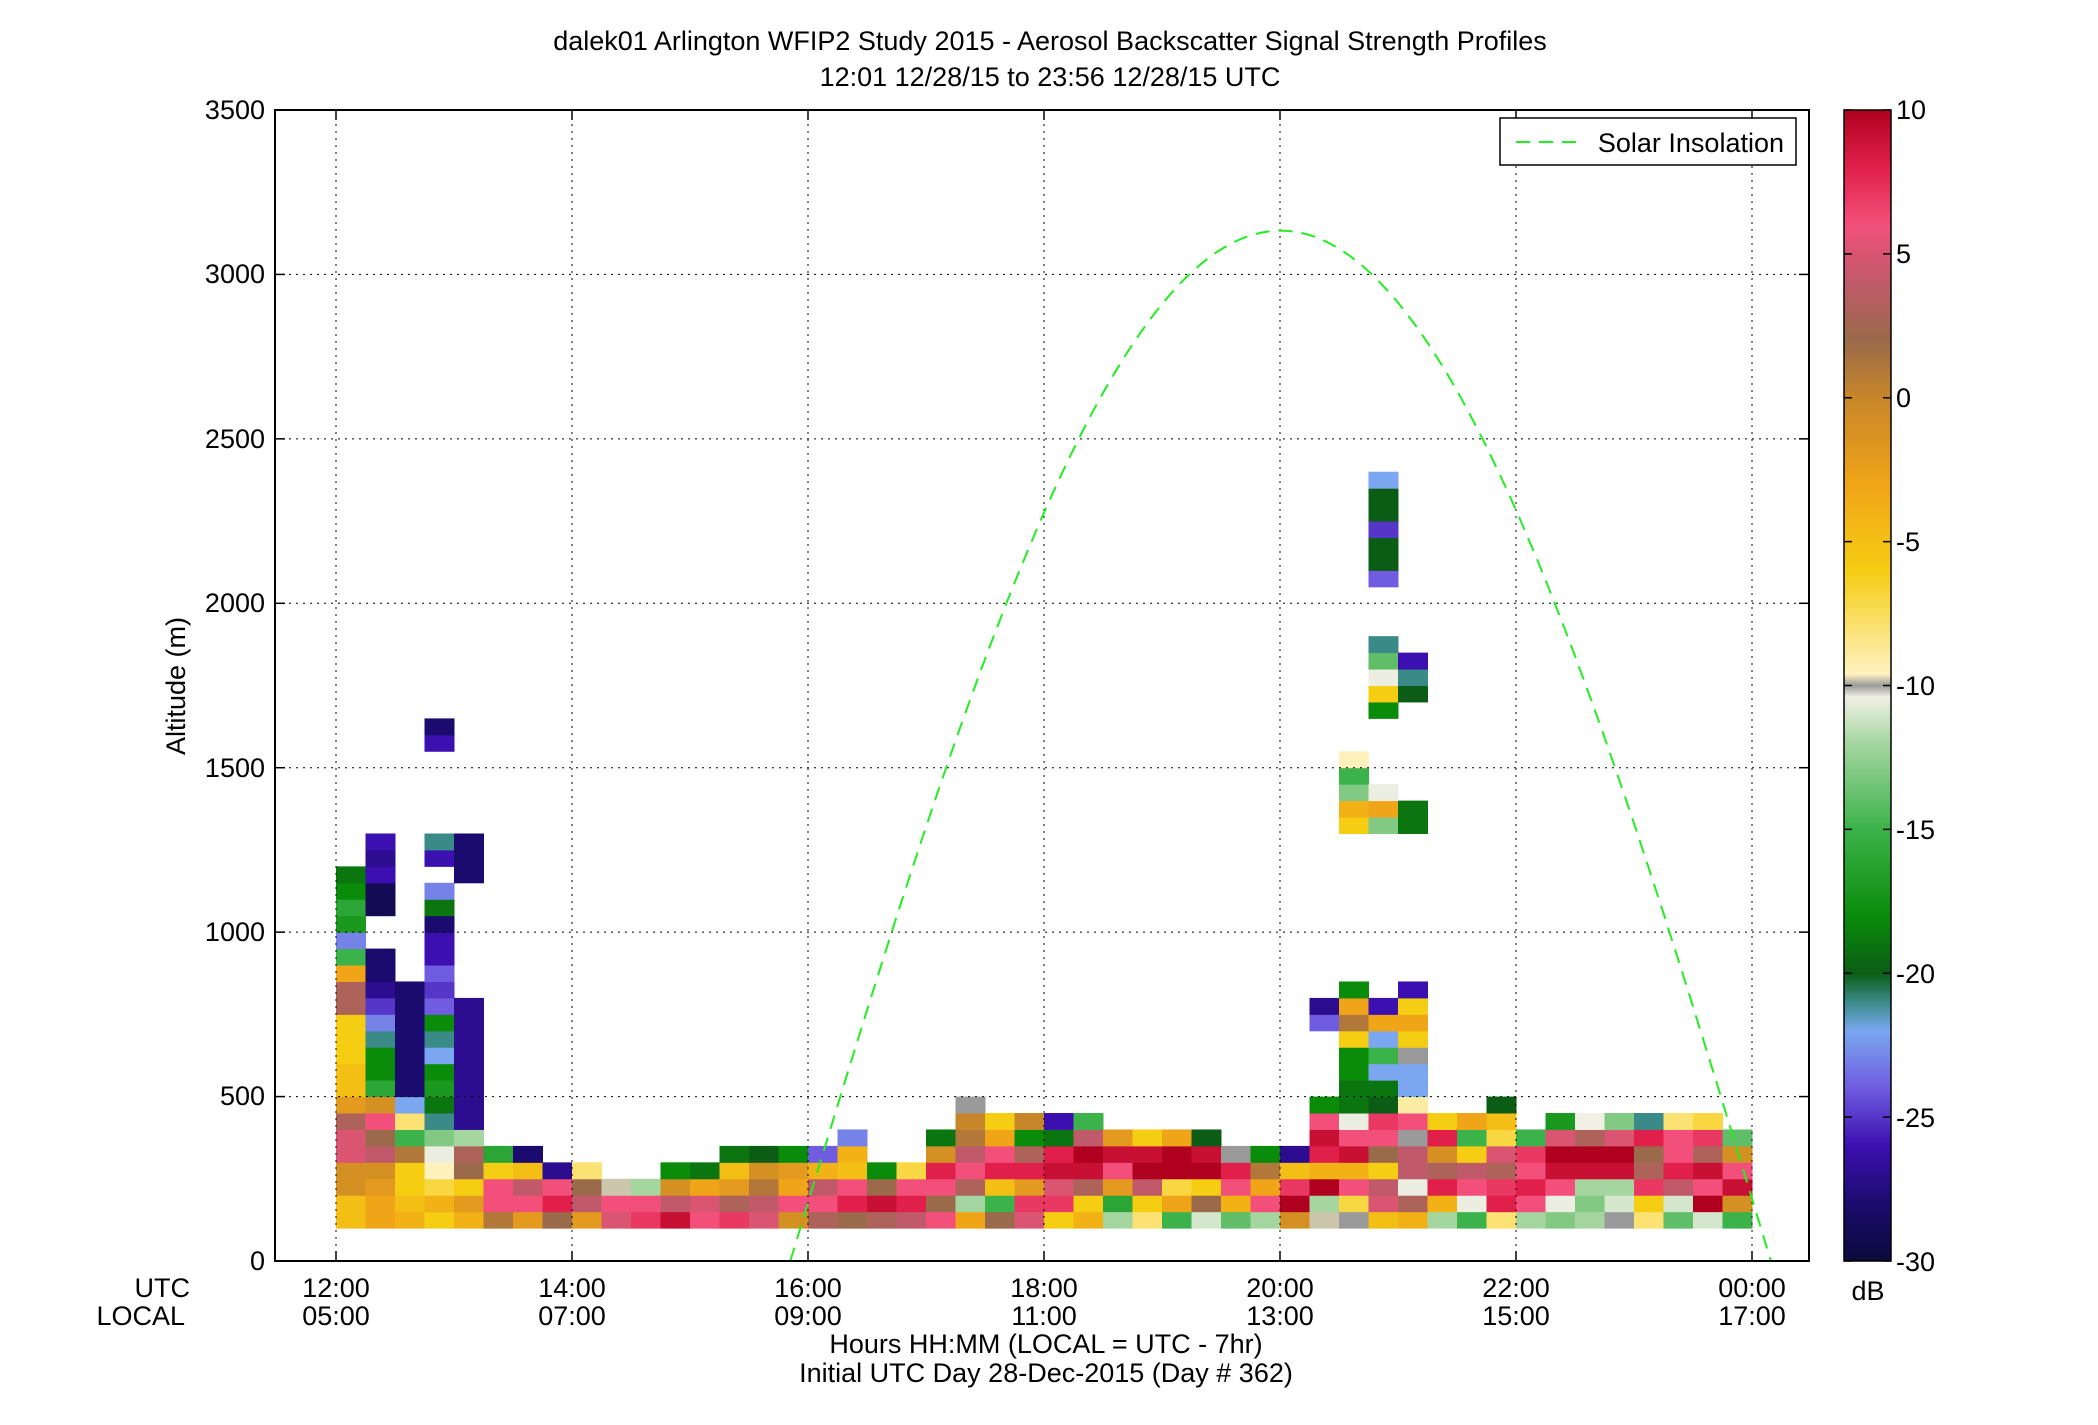 This screenshot has width=2098, height=1425. Describe the element at coordinates (1903, 398) in the screenshot. I see `colorbar-tick-label: 0` at that location.